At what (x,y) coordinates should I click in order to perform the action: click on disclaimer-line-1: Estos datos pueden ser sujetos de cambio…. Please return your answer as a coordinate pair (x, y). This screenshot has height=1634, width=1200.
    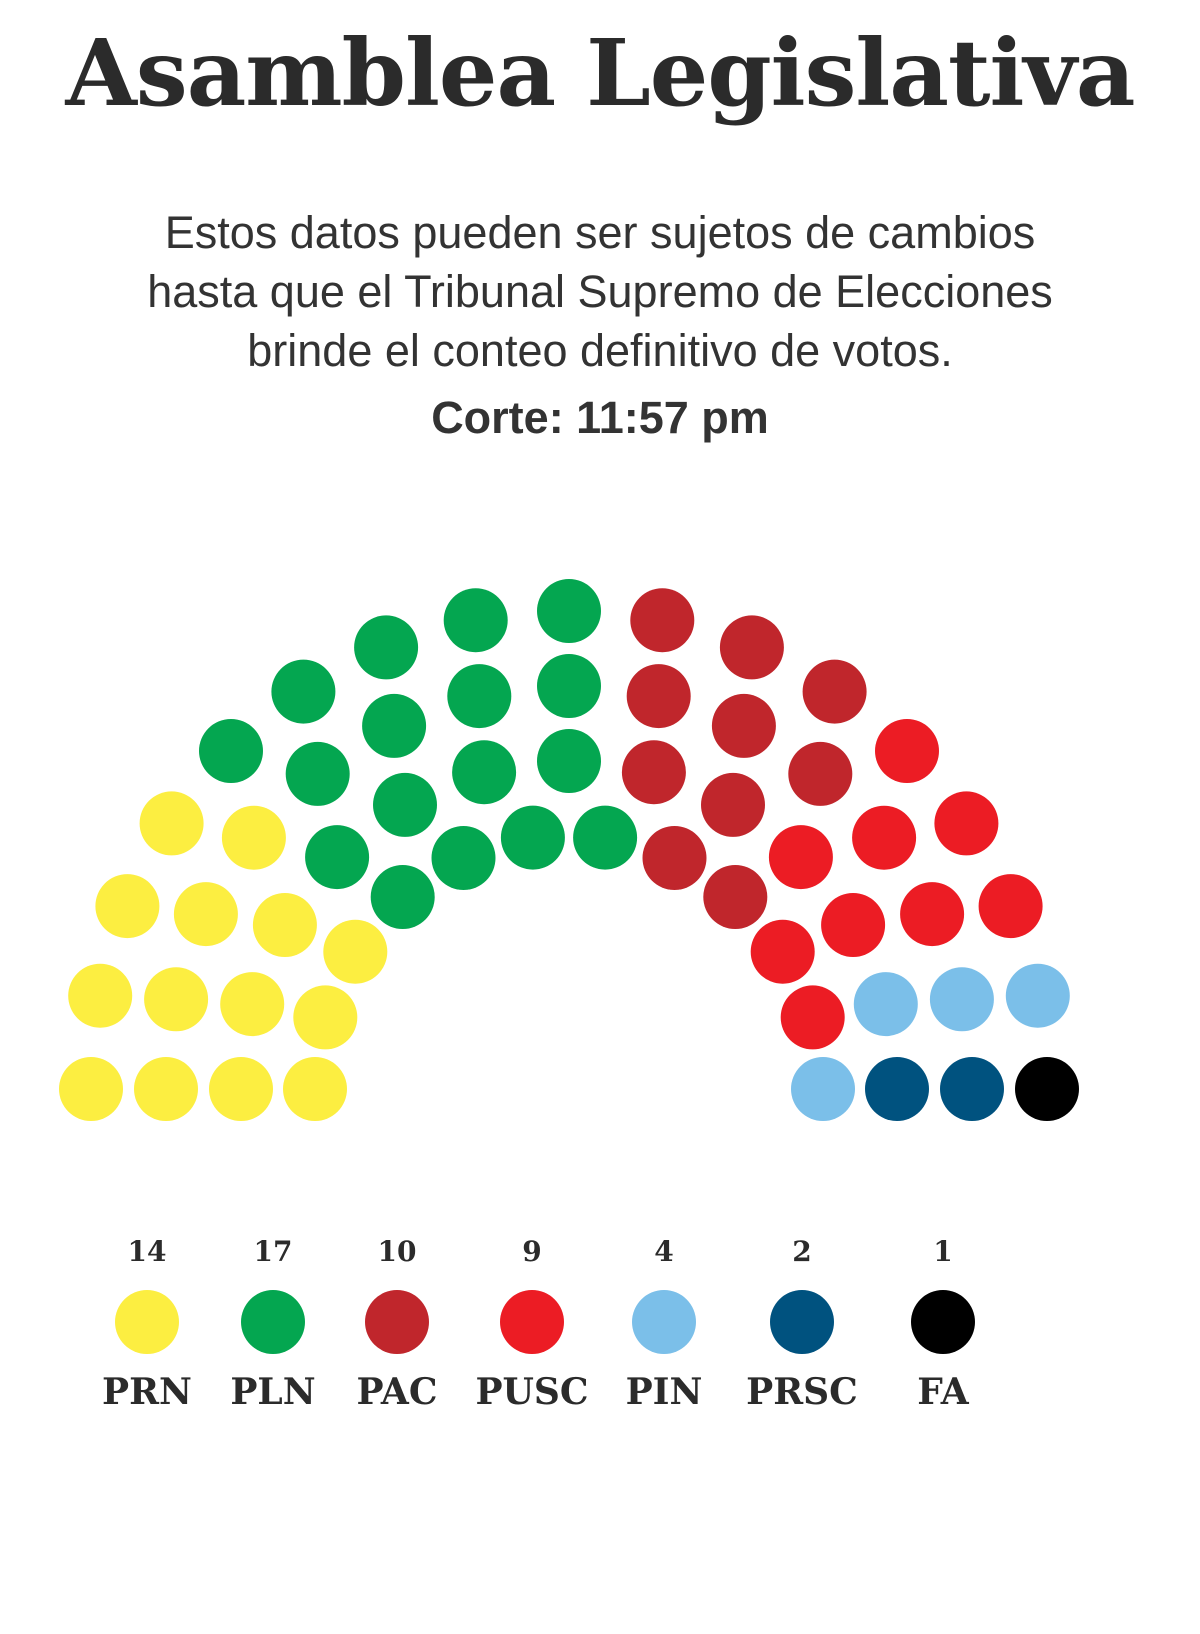
    Looking at the image, I should click on (600, 232).